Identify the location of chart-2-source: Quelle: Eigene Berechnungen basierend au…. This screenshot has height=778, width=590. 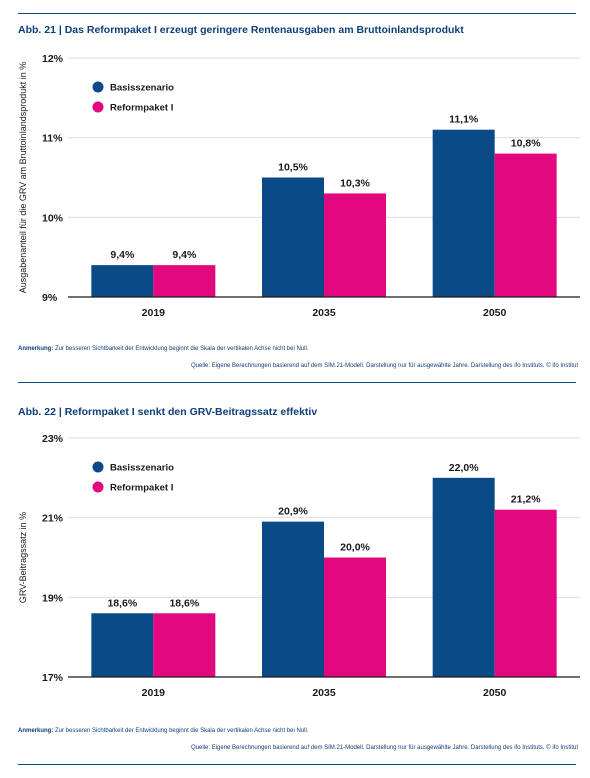
(384, 748).